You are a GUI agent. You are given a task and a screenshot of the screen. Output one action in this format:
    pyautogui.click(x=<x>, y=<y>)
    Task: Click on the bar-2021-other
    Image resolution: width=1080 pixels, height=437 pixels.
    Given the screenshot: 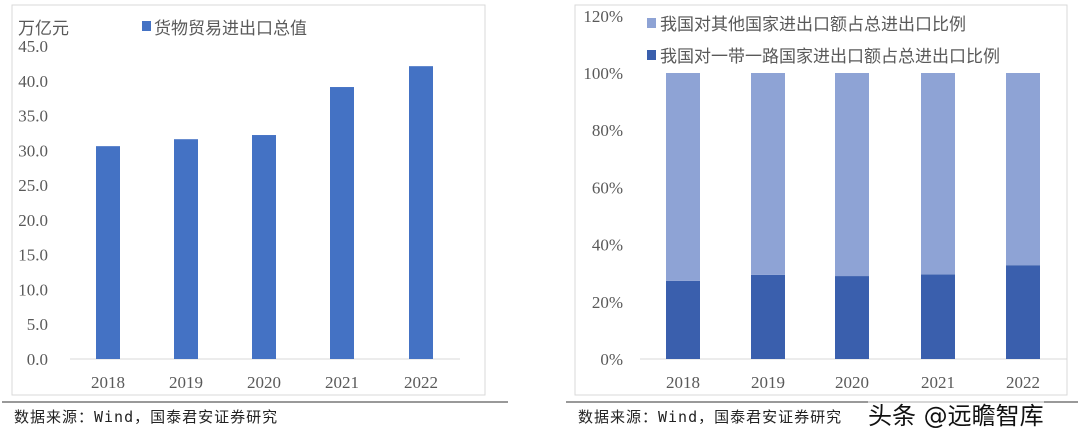 What is the action you would take?
    pyautogui.click(x=938, y=174)
    